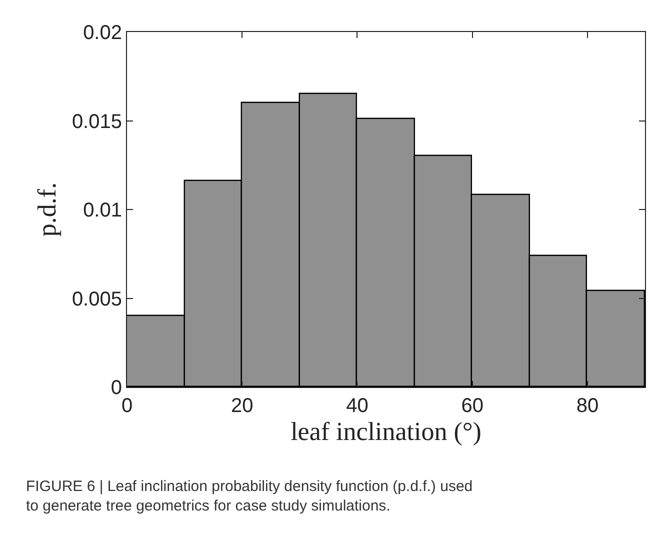 This screenshot has height=542, width=651. What do you see at coordinates (97, 121) in the screenshot?
I see `y-tick-label: 0.015` at bounding box center [97, 121].